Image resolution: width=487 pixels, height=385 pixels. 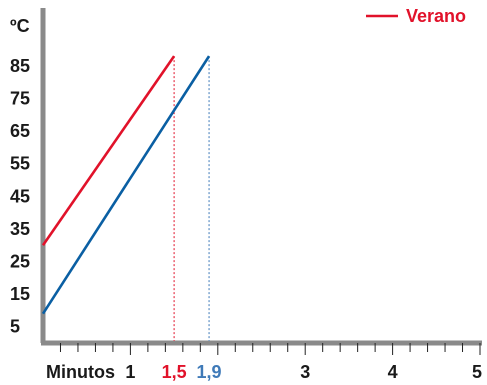 What do you see at coordinates (436, 16) in the screenshot?
I see `legend-label: Verano` at bounding box center [436, 16].